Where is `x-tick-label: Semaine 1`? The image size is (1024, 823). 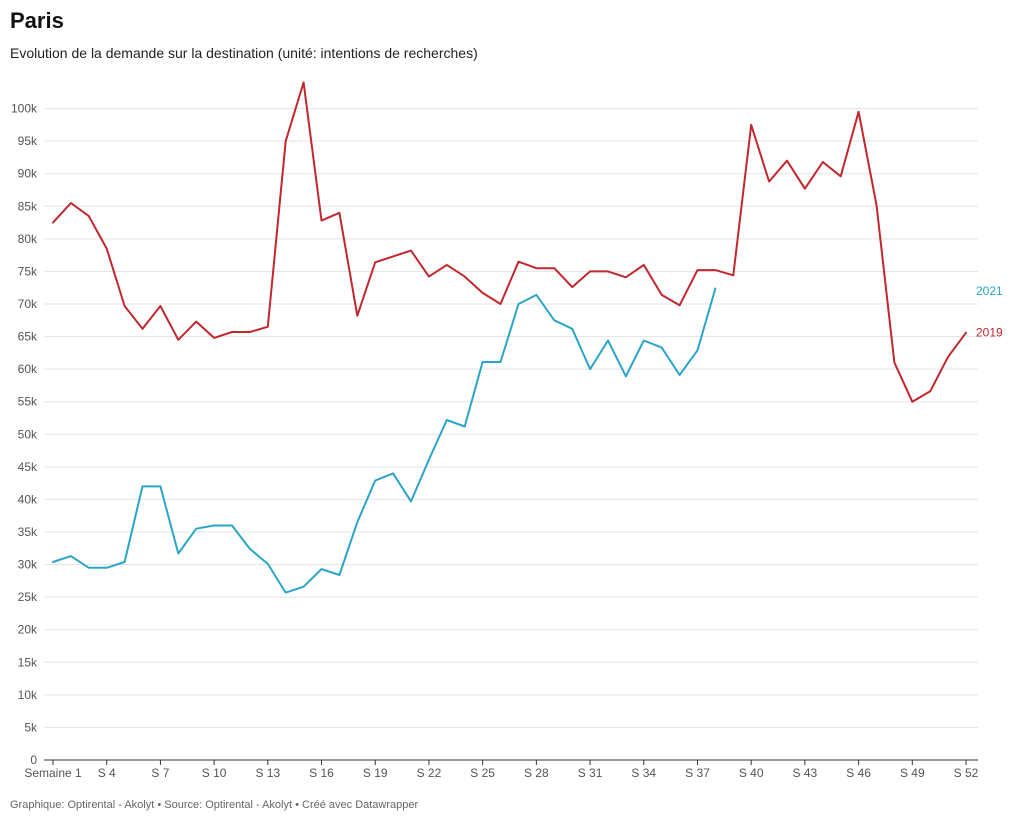 x-tick-label: Semaine 1 is located at coordinates (53, 773).